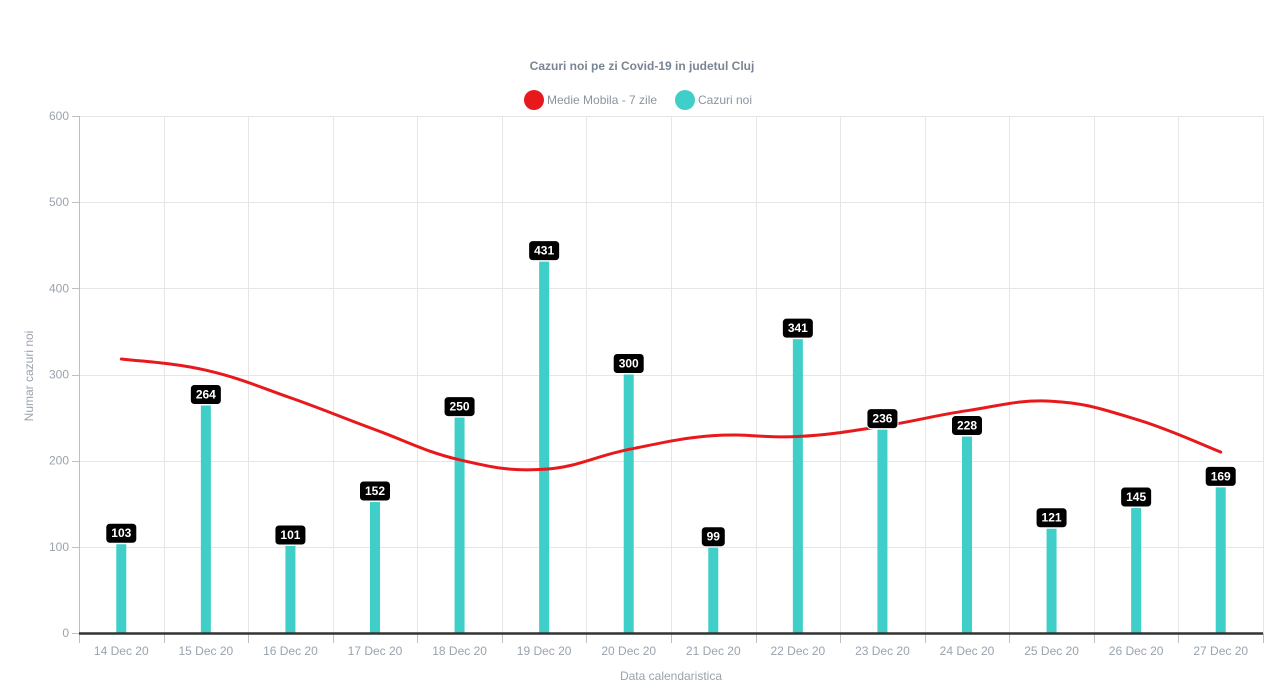 Image resolution: width=1280 pixels, height=700 pixels. I want to click on x-tick-label: 20 Dec 20, so click(628, 651).